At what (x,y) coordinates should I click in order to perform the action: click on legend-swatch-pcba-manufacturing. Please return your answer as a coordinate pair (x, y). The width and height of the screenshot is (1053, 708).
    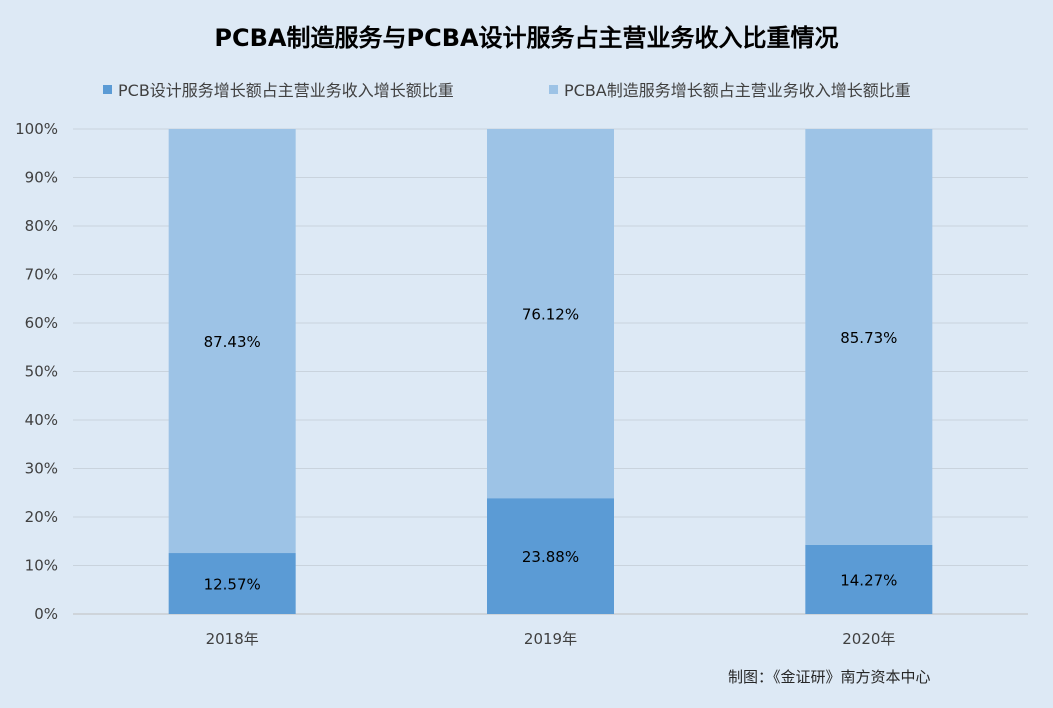
    Looking at the image, I should click on (553, 89).